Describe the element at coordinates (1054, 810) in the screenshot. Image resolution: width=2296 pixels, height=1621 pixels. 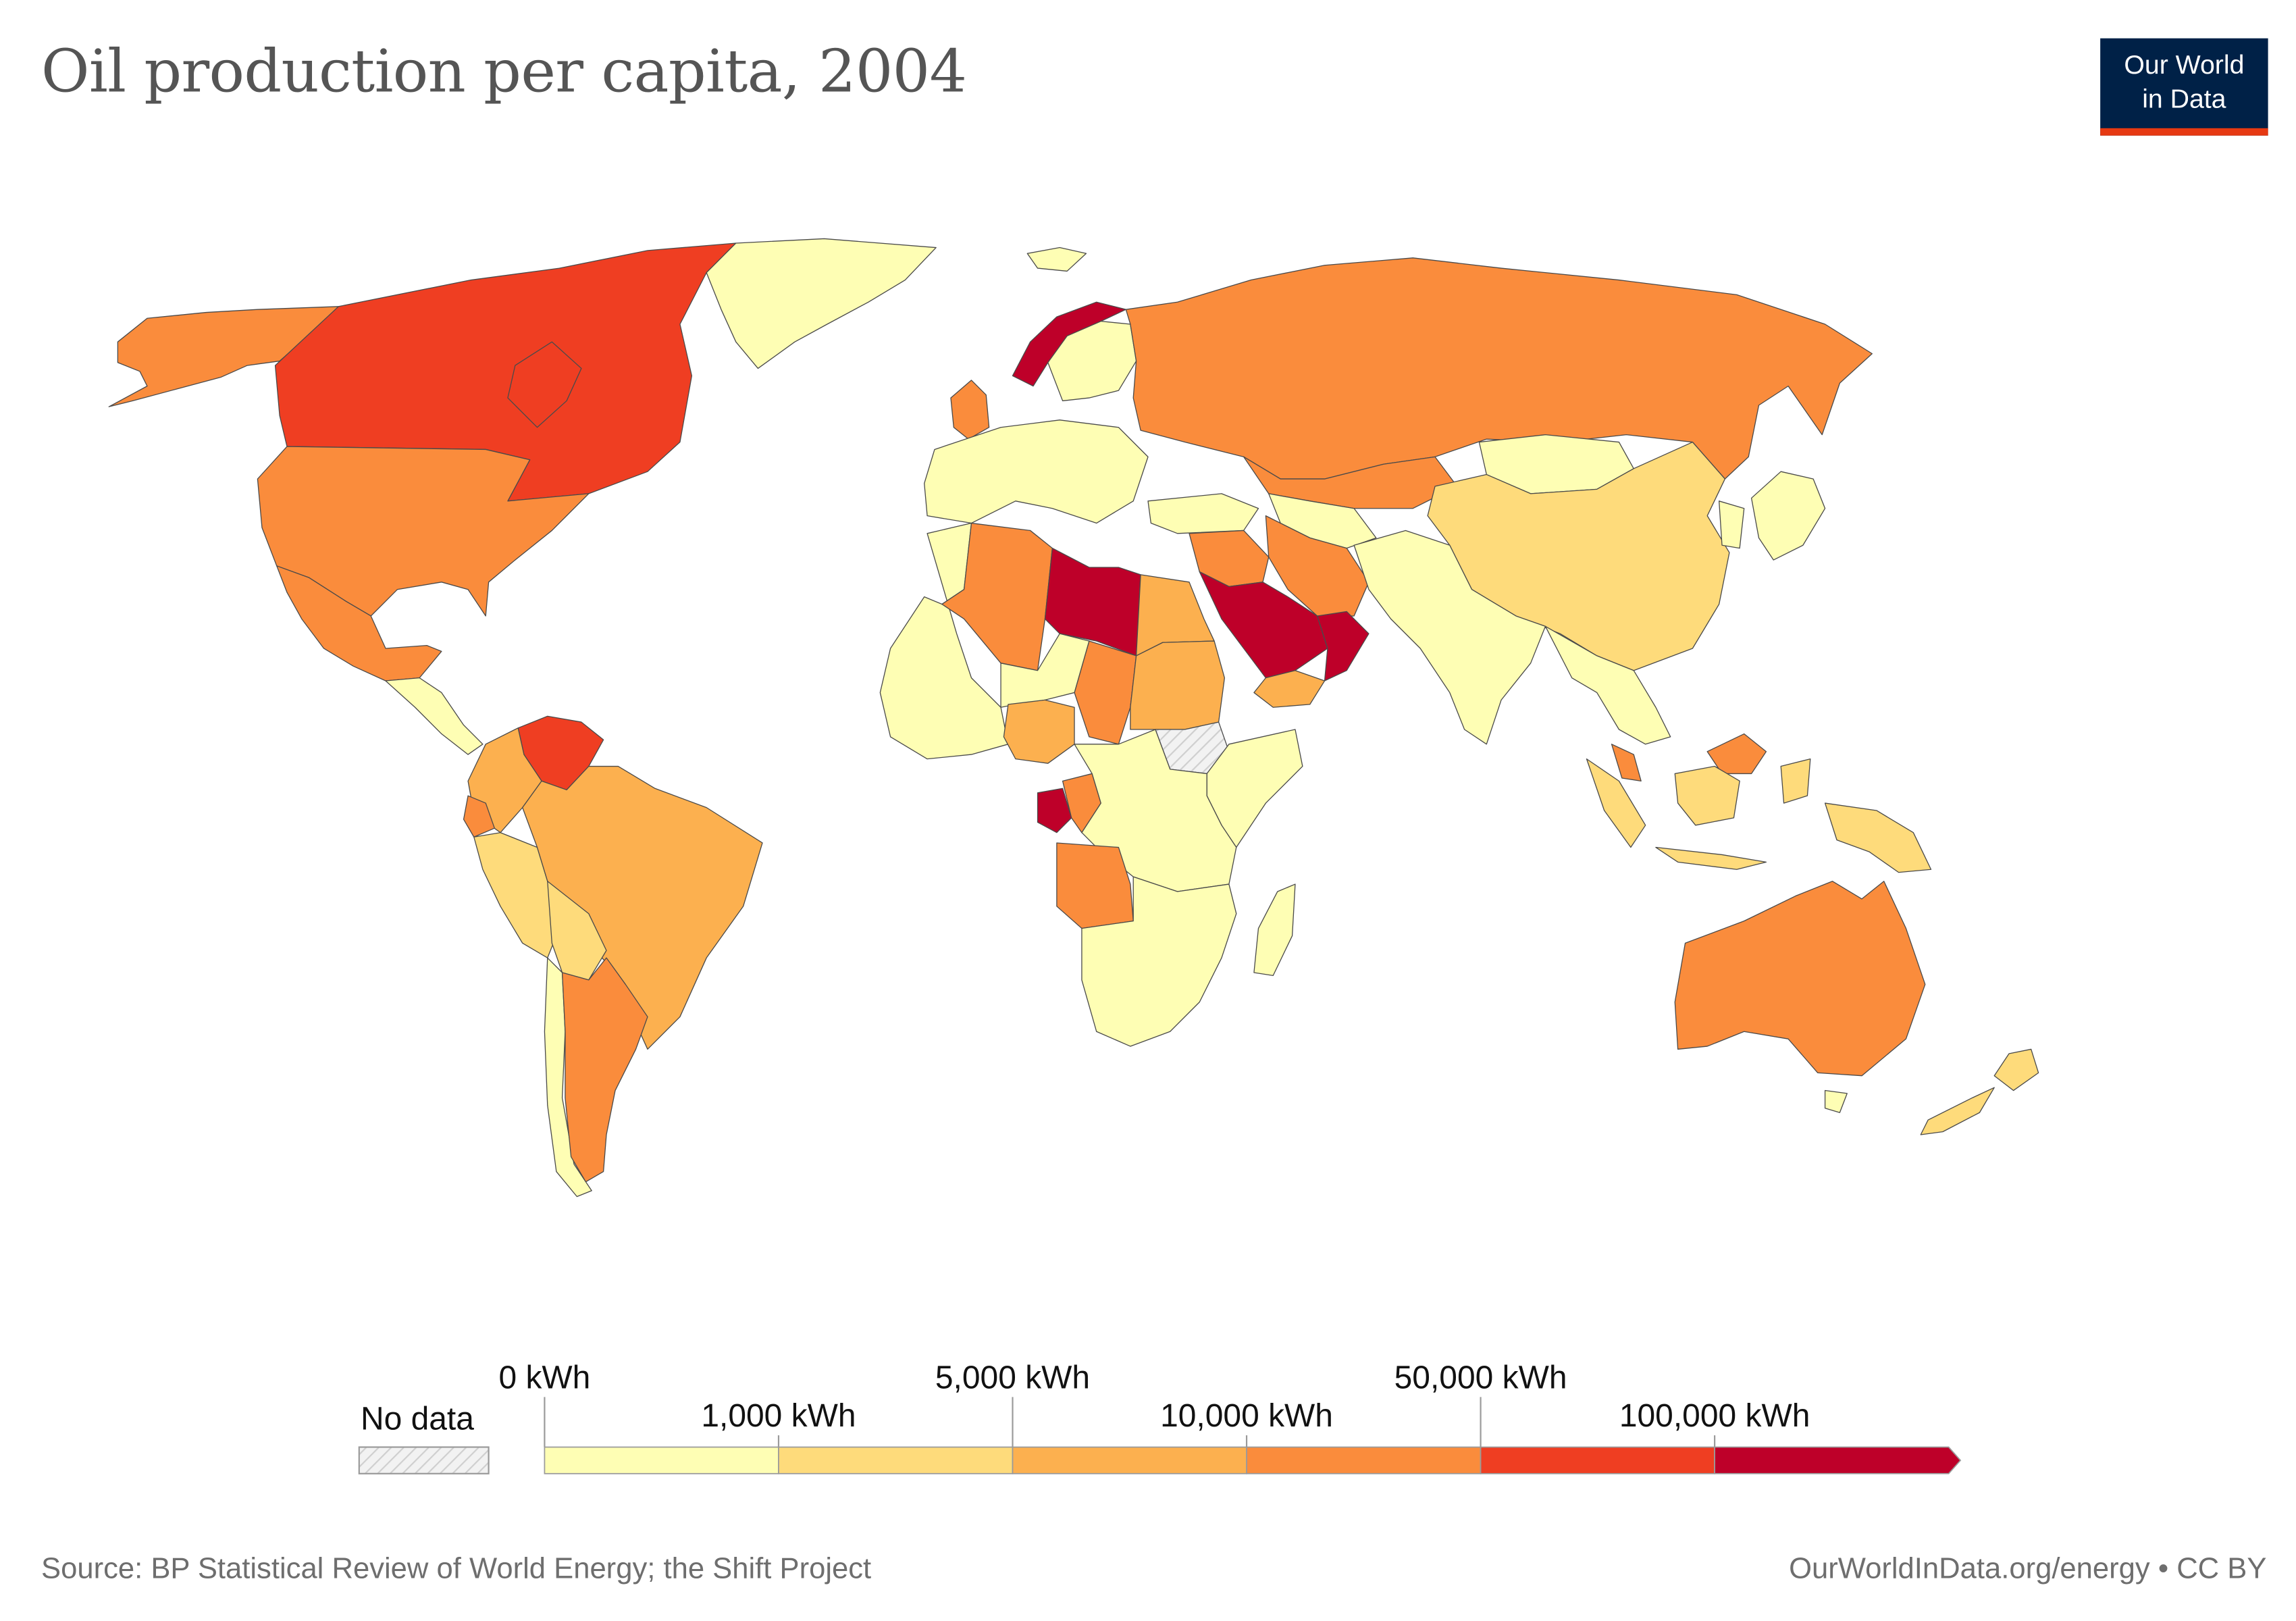
I see `country-gabon` at that location.